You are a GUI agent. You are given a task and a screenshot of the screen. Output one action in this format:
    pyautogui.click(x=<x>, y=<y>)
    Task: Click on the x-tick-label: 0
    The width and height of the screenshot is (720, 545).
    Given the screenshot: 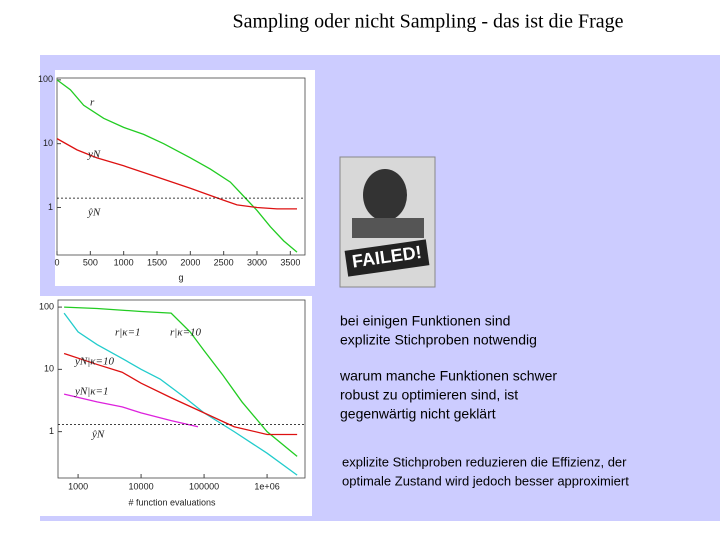 What is the action you would take?
    pyautogui.click(x=56, y=262)
    